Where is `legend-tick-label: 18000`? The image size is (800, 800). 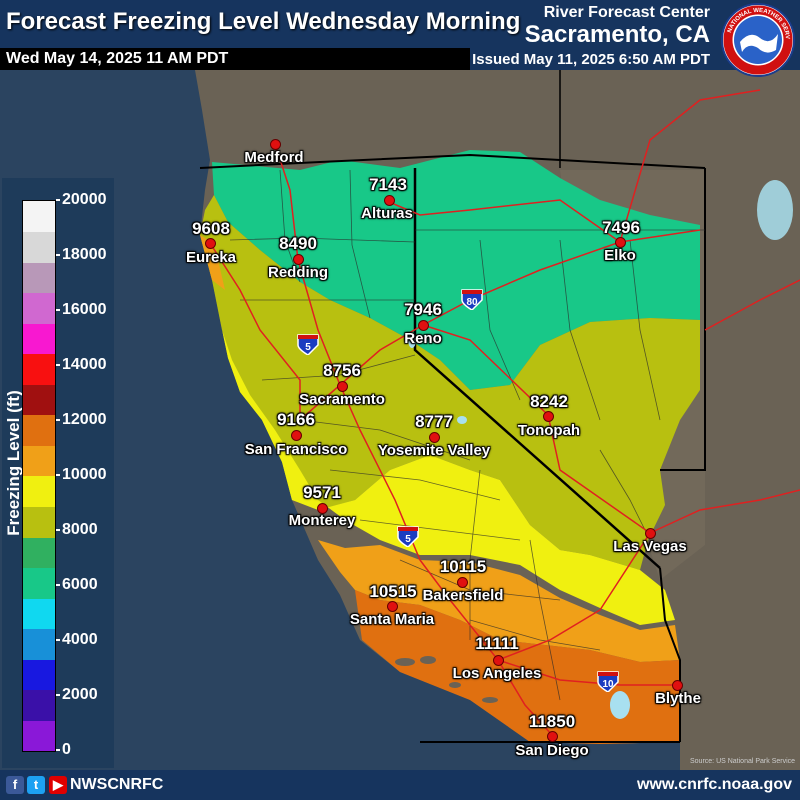 legend-tick-label: 18000 is located at coordinates (81, 255).